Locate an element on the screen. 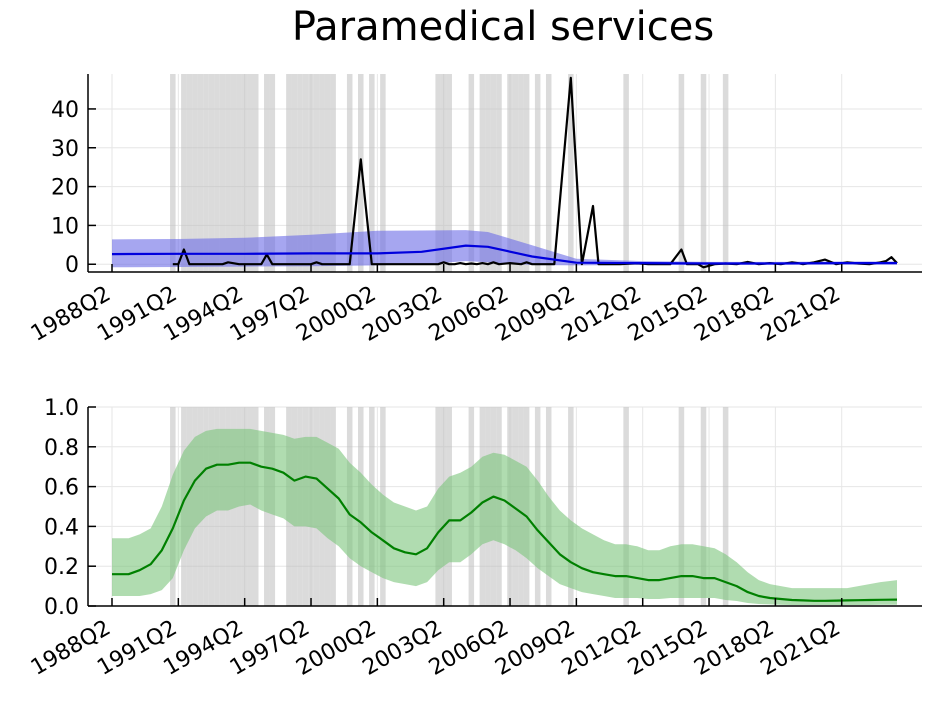 The image size is (949, 712). trend-line is located at coordinates (504, 254).